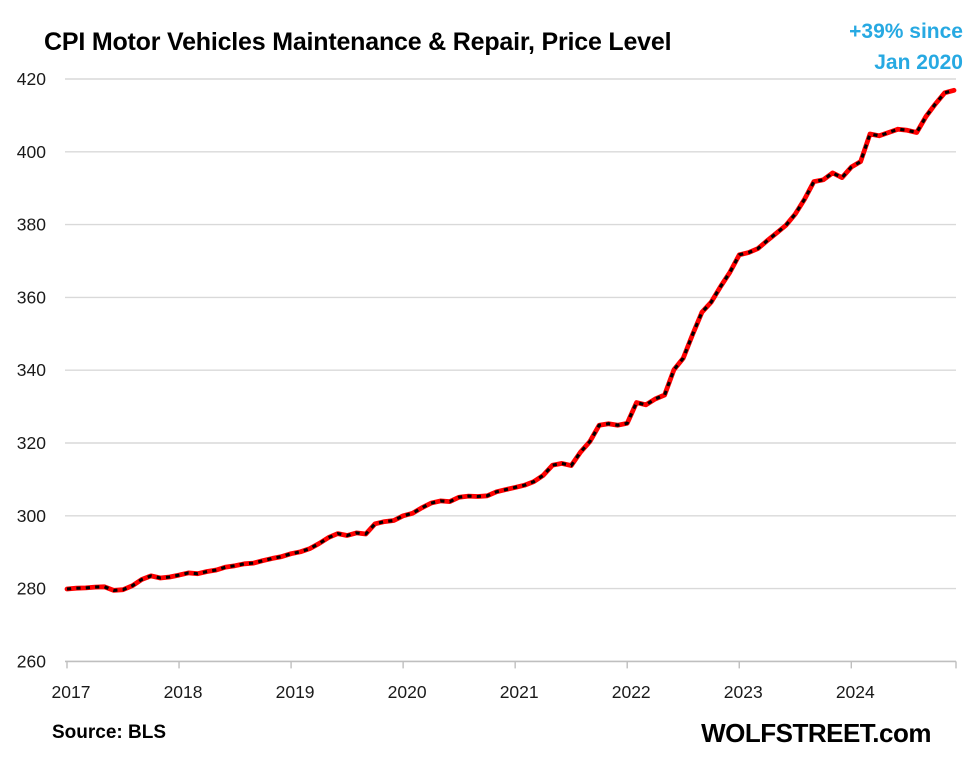 This screenshot has height=759, width=973. What do you see at coordinates (31, 589) in the screenshot?
I see `y-axis-label: 280` at bounding box center [31, 589].